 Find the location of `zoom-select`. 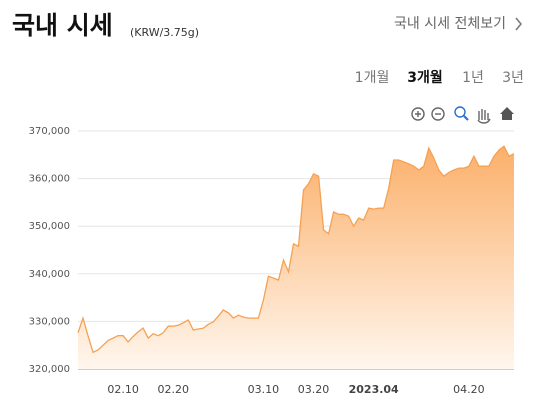

zoom-select is located at coordinates (460, 112).